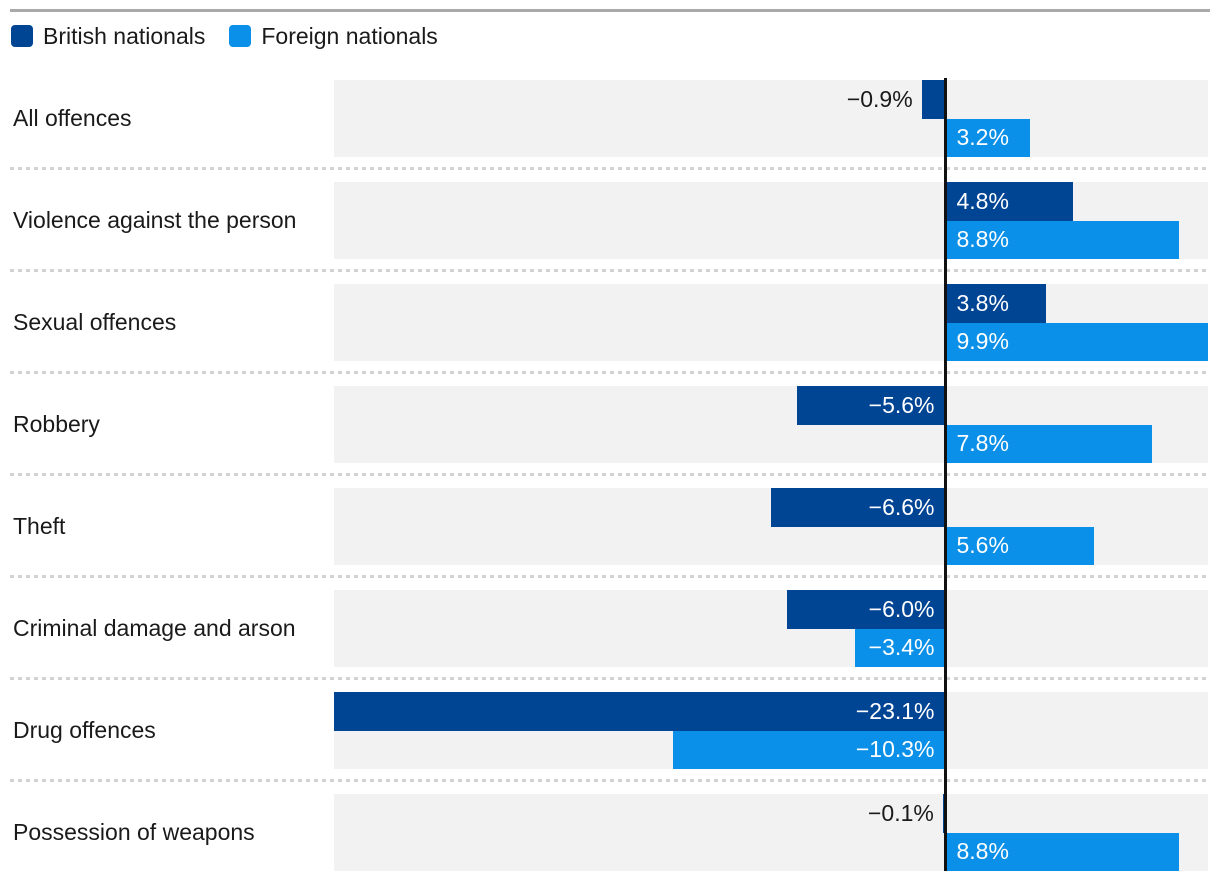 This screenshot has height=884, width=1220. I want to click on category-label: Sexual offences, so click(95, 322).